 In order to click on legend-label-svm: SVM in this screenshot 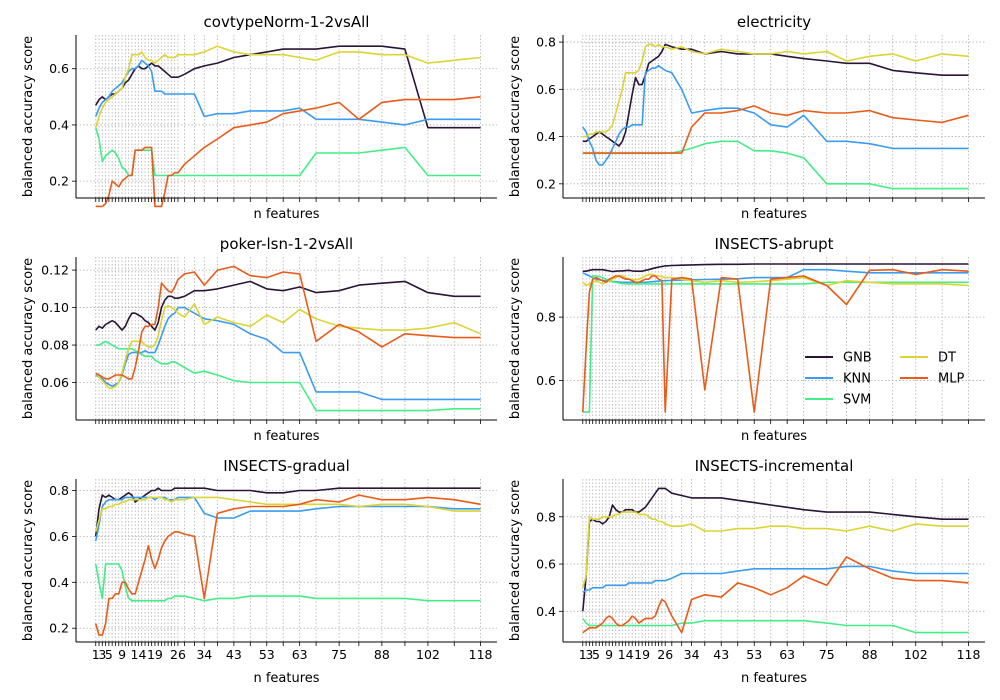, I will do `click(857, 400)`.